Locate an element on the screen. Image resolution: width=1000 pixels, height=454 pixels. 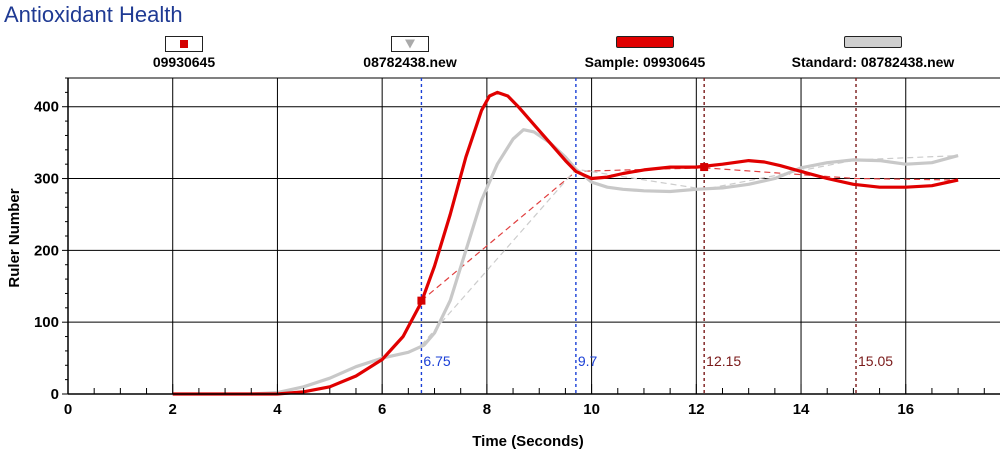
reference-line-label: 12.15 is located at coordinates (723, 361).